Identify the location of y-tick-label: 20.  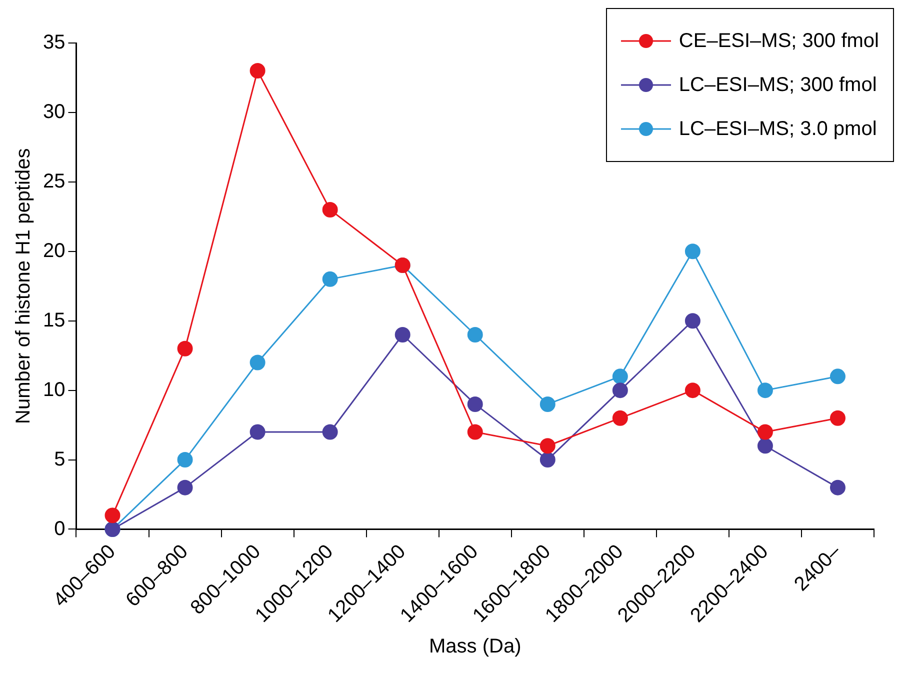
(54, 251).